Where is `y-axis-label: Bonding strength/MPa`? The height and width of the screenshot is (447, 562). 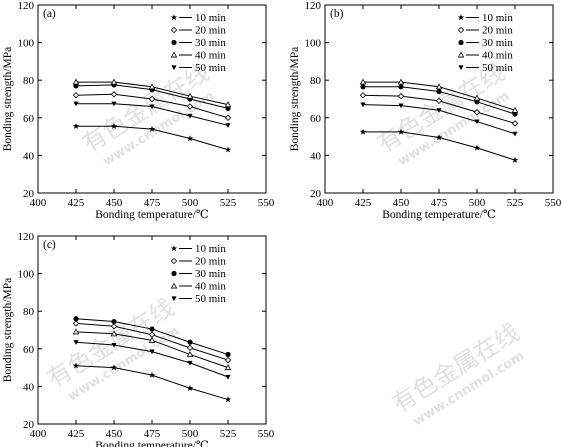 y-axis-label: Bonding strength/MPa is located at coordinates (295, 99).